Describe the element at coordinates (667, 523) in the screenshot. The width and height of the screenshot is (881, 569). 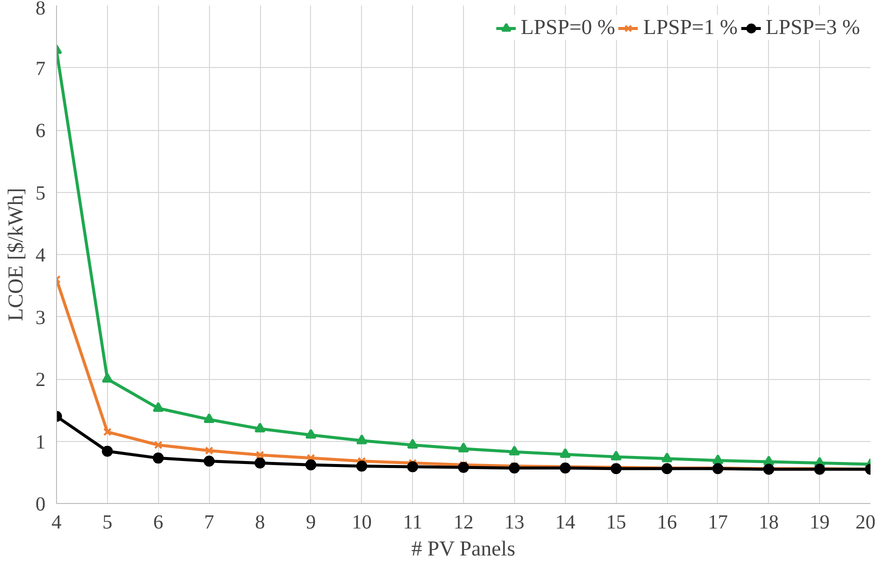
I see `x-tick-label: 16` at that location.